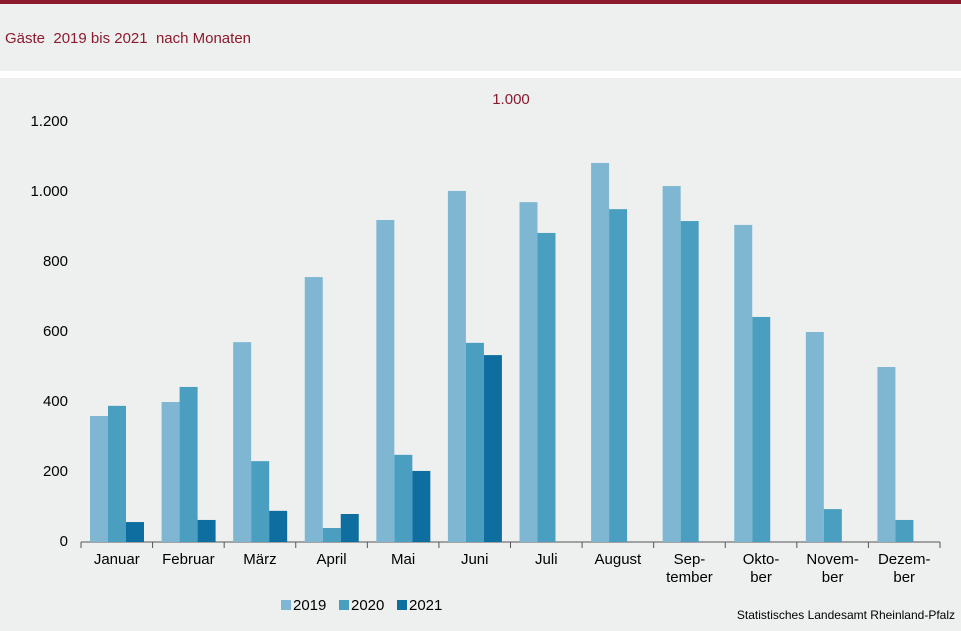  What do you see at coordinates (403, 559) in the screenshot?
I see `x-tick-label: Mai` at bounding box center [403, 559].